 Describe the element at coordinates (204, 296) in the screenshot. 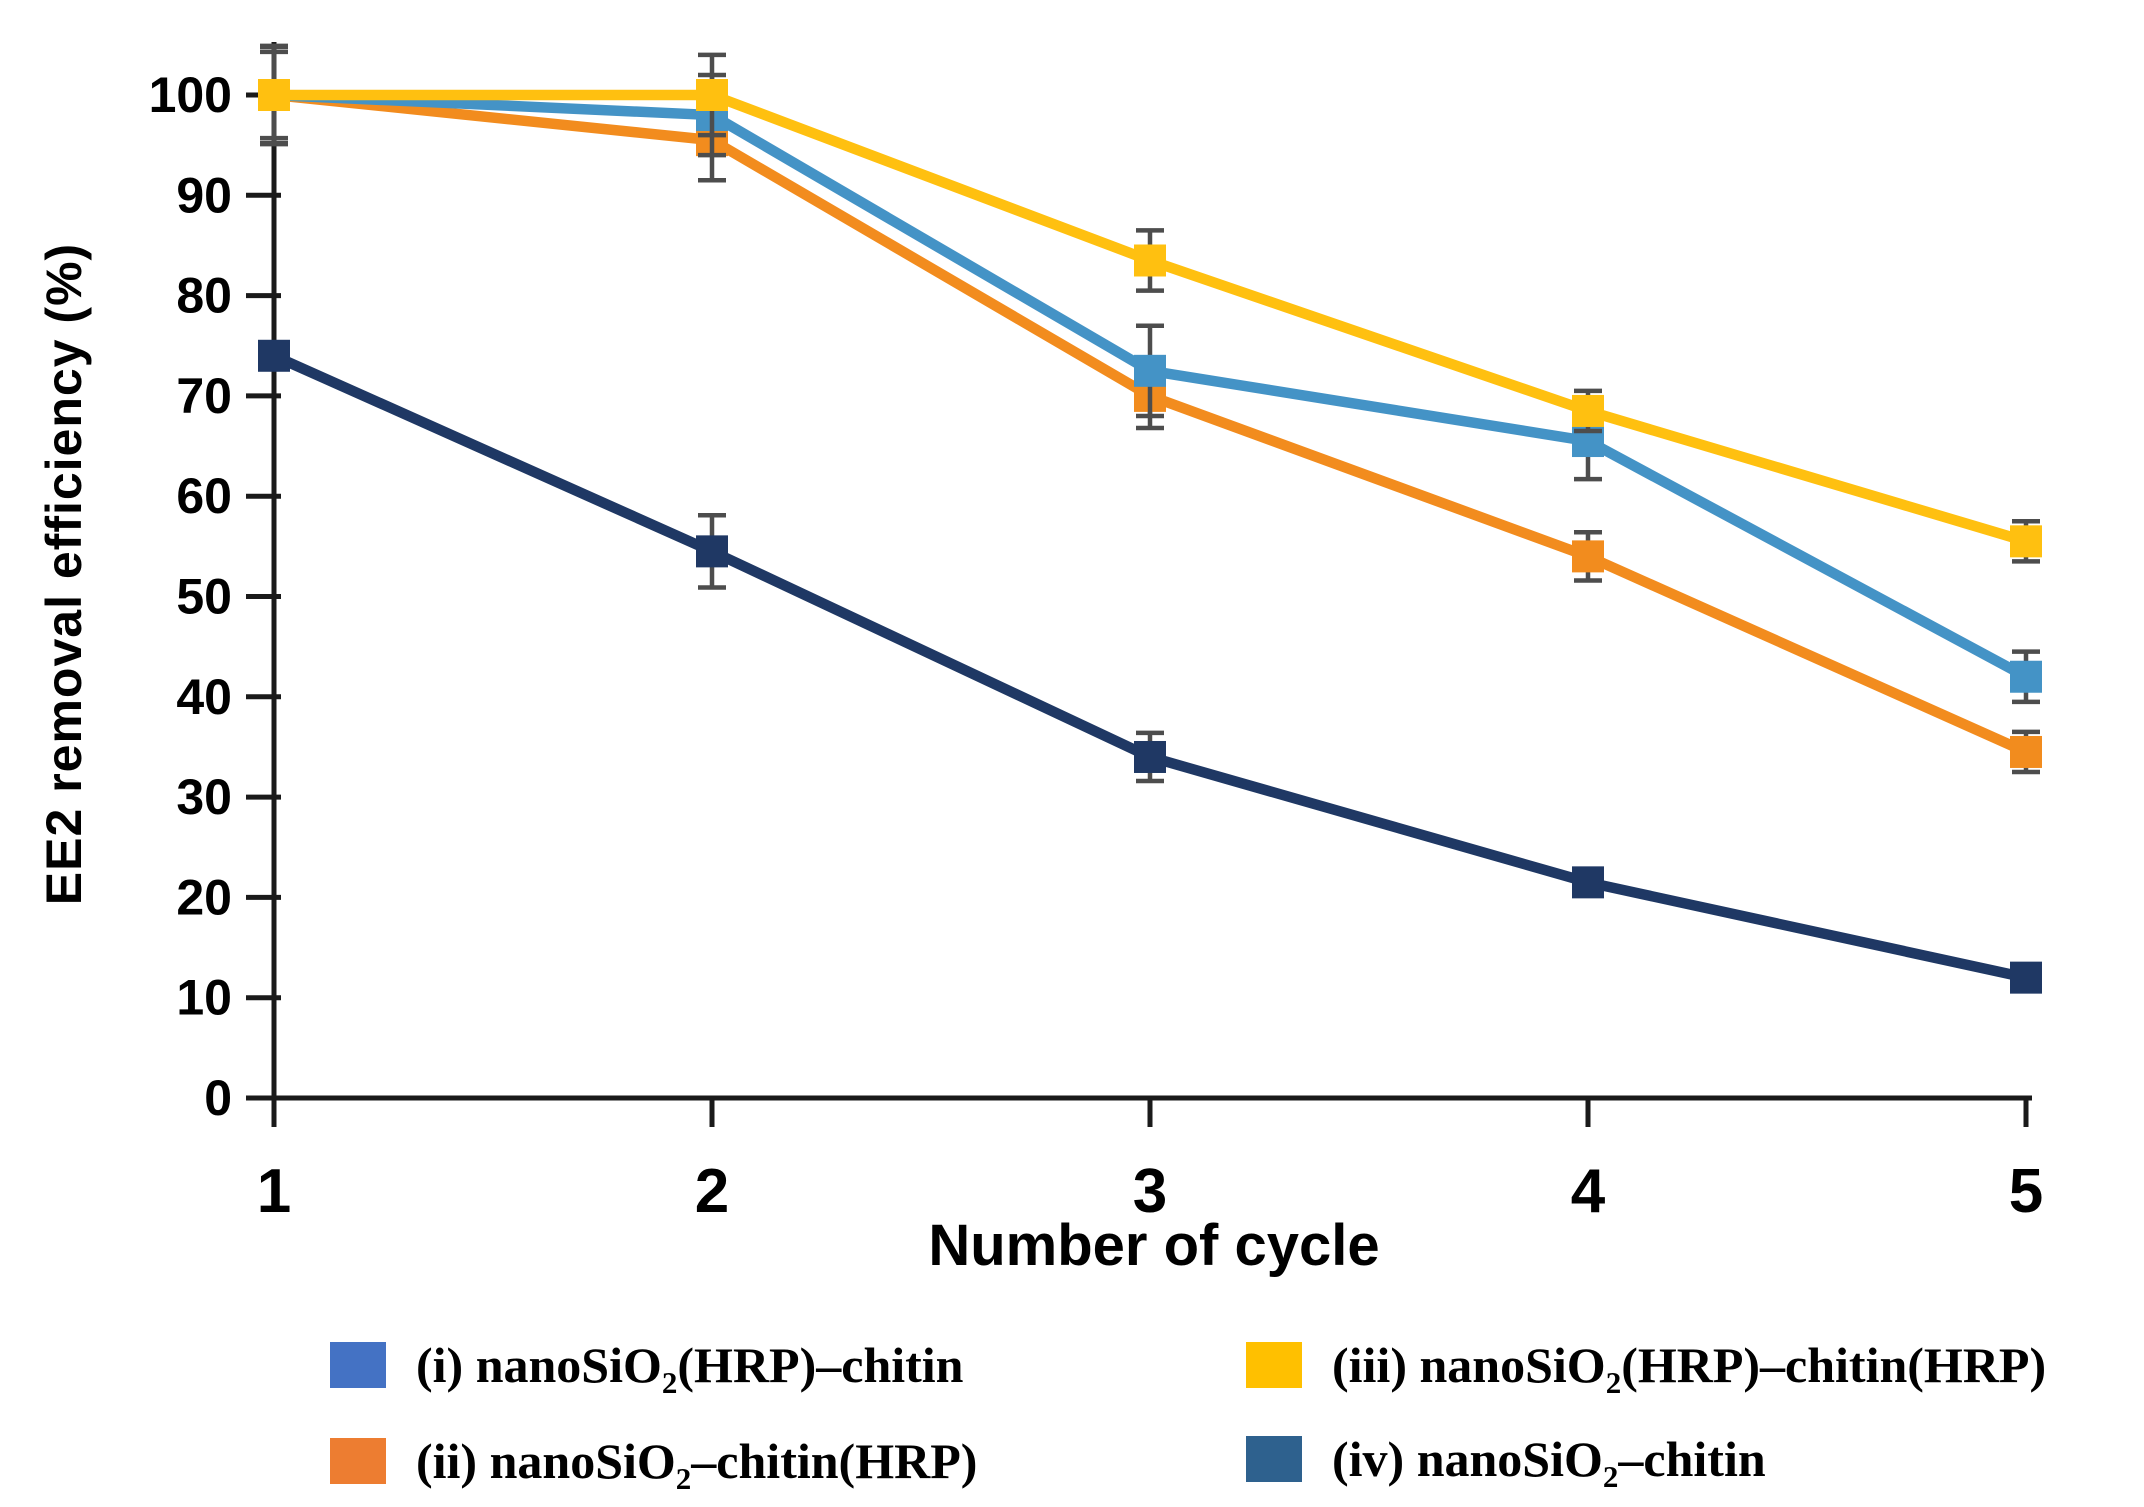

I see `y-tick-label: 80` at that location.